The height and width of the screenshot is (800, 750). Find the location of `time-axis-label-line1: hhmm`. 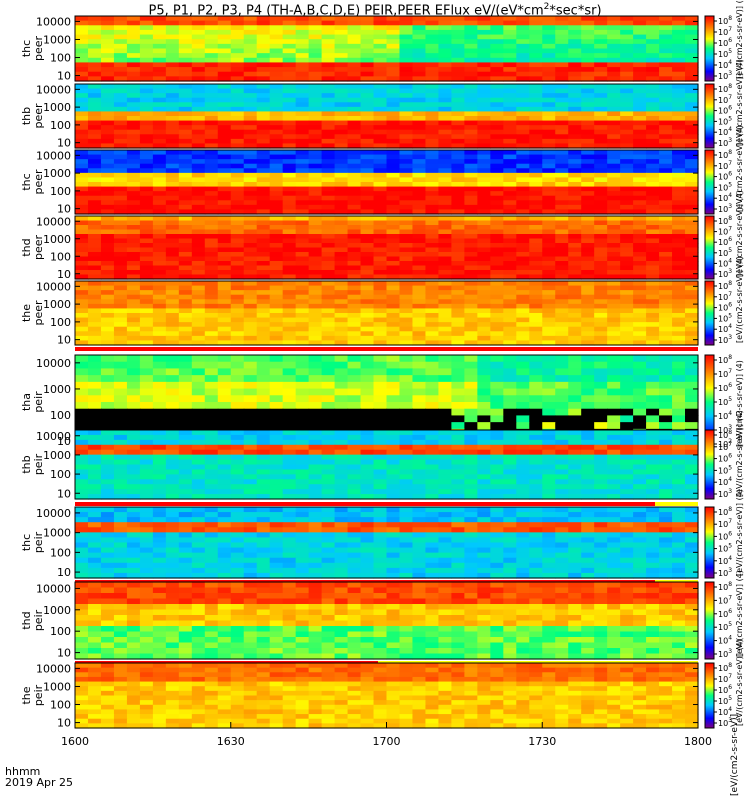

time-axis-label-line1: hhmm is located at coordinates (23, 771).